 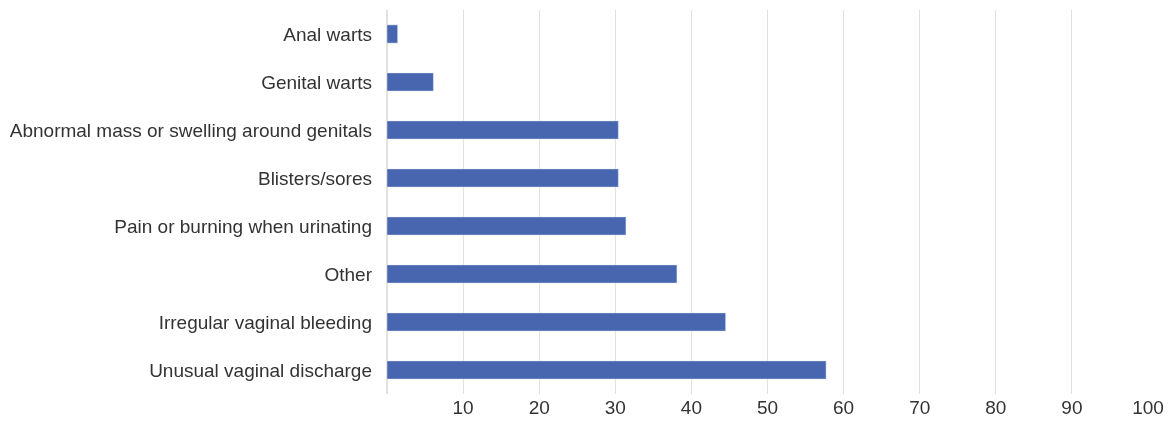 What do you see at coordinates (243, 226) in the screenshot?
I see `y-tick-label: Pain or burning when urinating` at bounding box center [243, 226].